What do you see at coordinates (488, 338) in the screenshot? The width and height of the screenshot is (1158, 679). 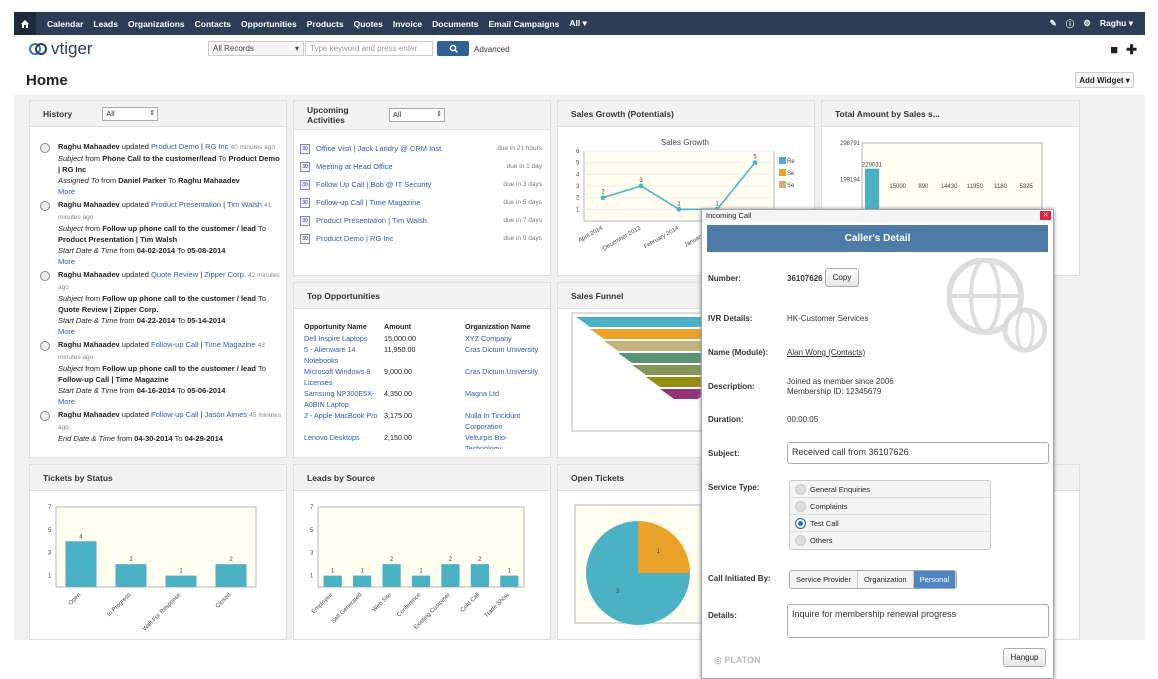 I see `organization-link: XYZ Company` at bounding box center [488, 338].